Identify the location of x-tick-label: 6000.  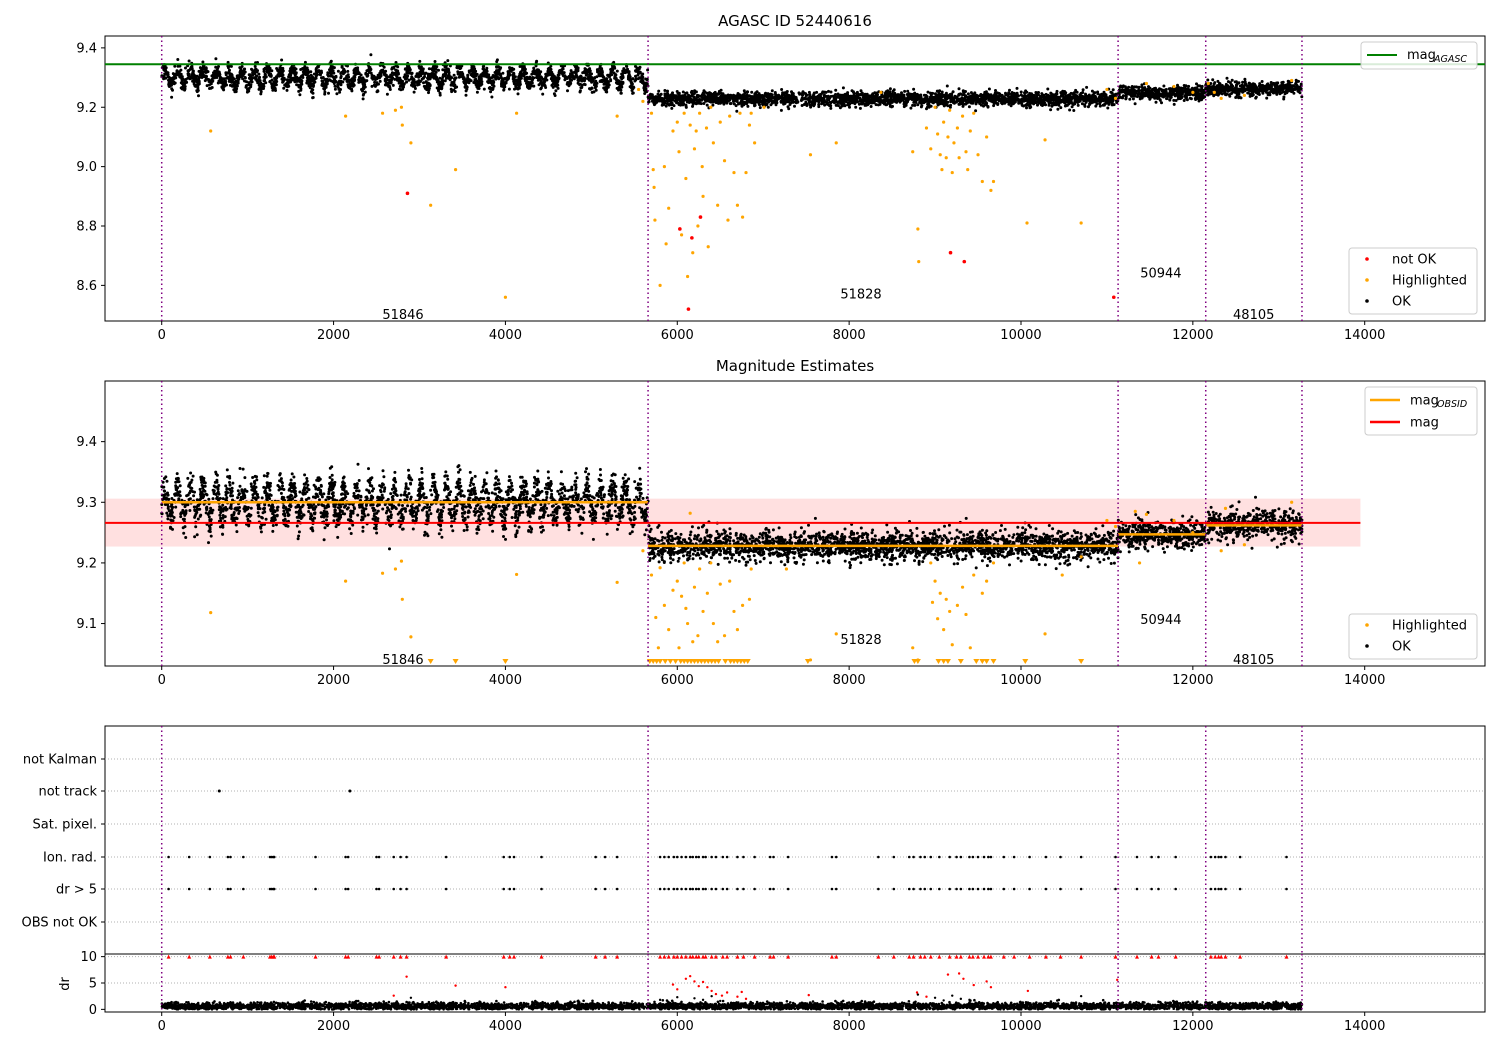
(677, 680).